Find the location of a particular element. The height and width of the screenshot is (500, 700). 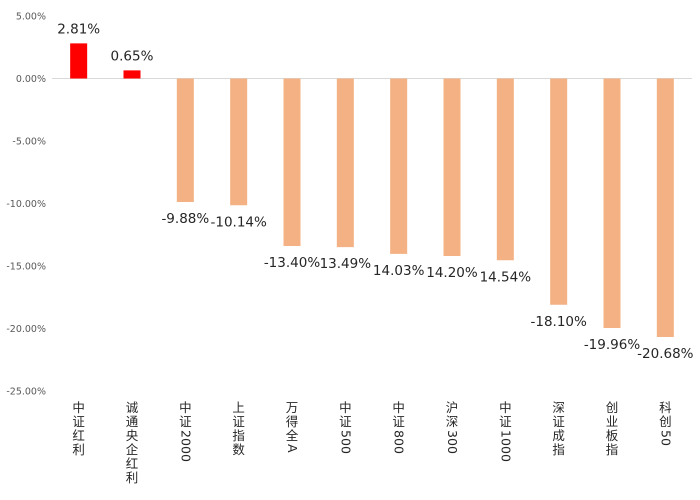

data-label: 14.03% is located at coordinates (399, 271).